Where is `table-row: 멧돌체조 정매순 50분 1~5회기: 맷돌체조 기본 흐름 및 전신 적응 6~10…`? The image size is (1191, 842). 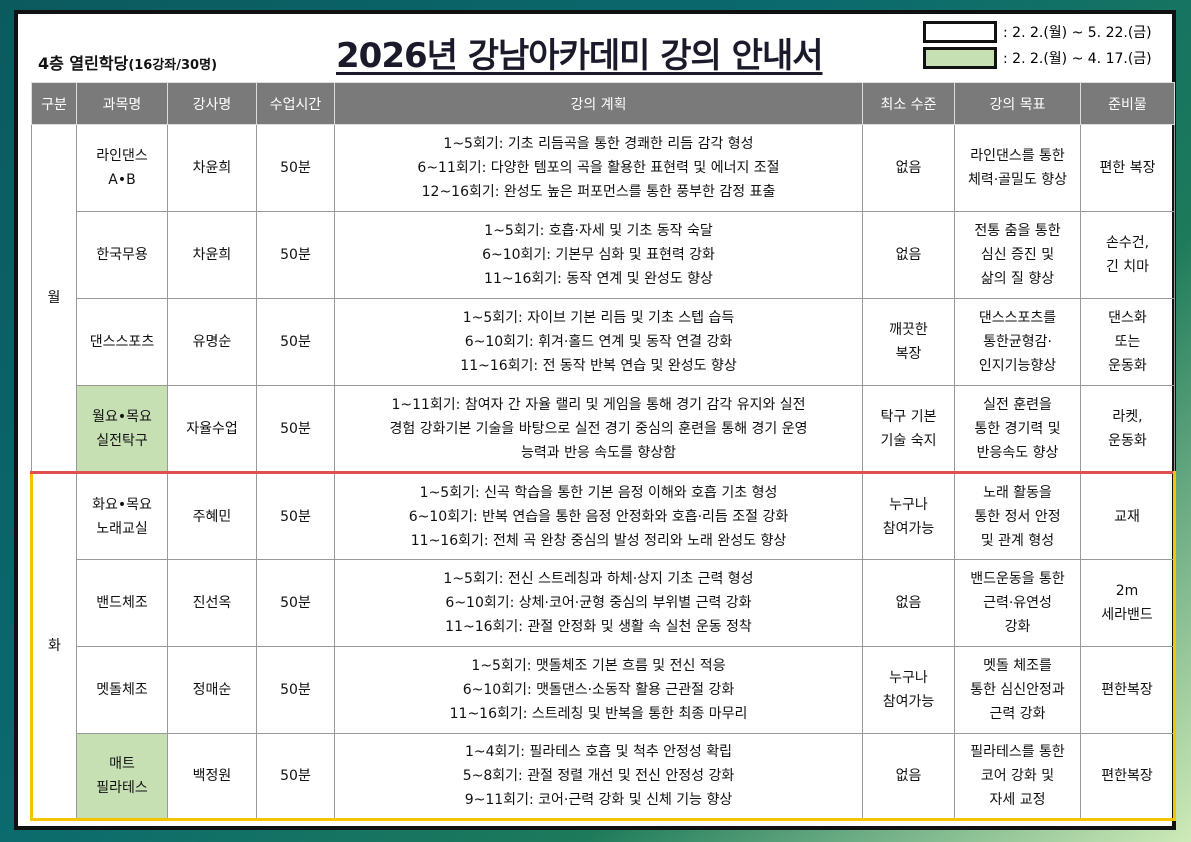 table-row: 멧돌체조 정매순 50분 1~5회기: 맷돌체조 기본 흐름 및 전신 적응 6~10… is located at coordinates (604, 690).